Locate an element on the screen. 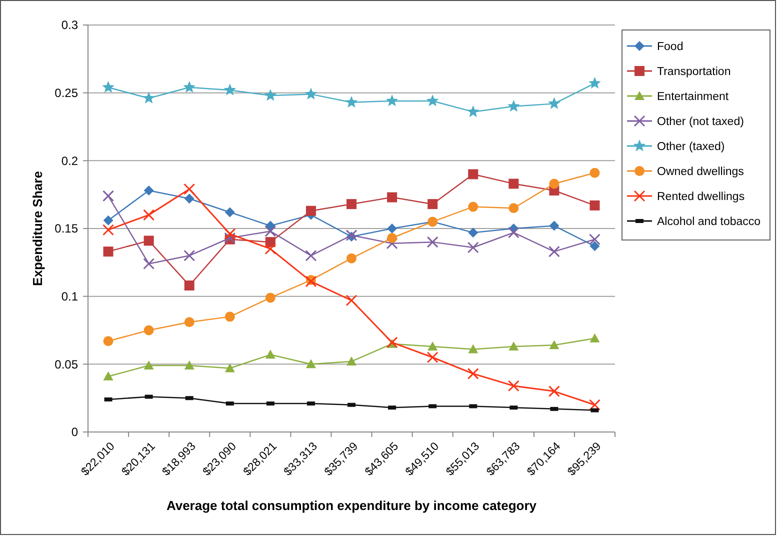 Image resolution: width=778 pixels, height=537 pixels. legend-label: Owned dwellings is located at coordinates (700, 172).